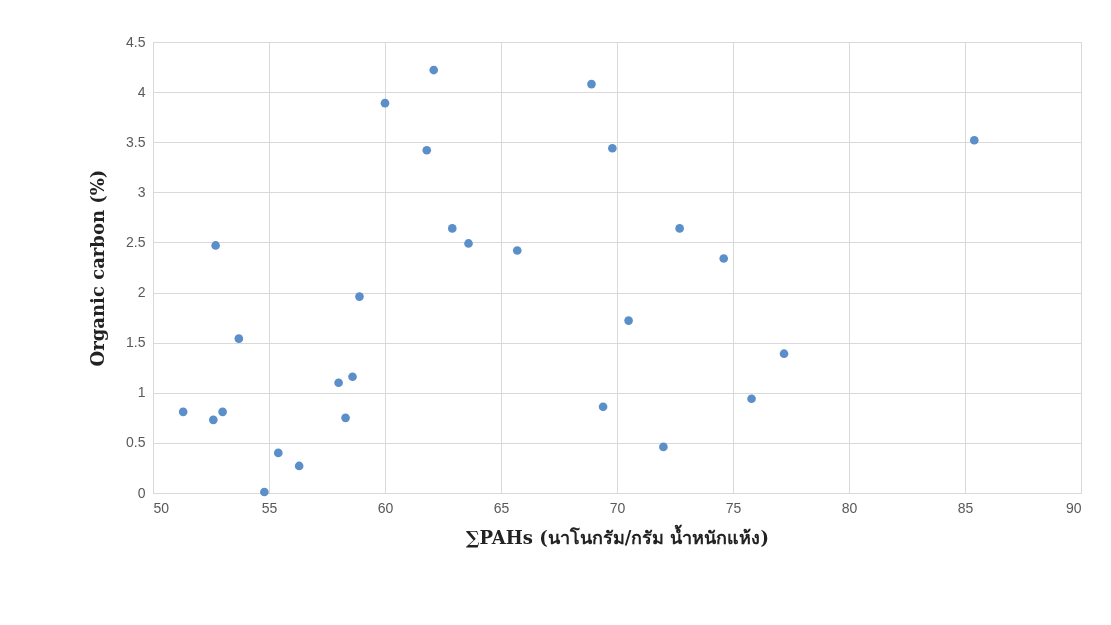 The height and width of the screenshot is (625, 1111). Describe the element at coordinates (141, 292) in the screenshot. I see `y-tick-label: 2` at that location.